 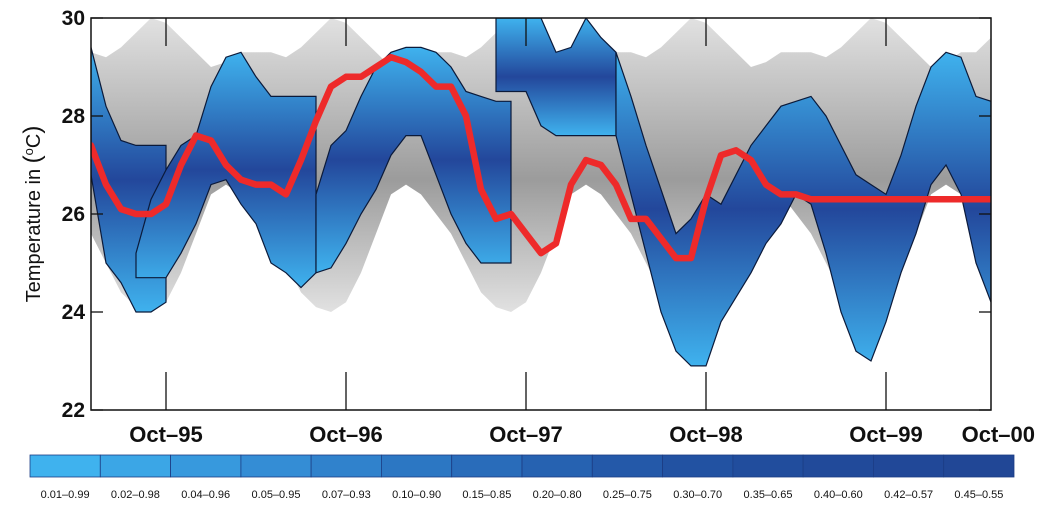 I want to click on x-tick-label: Oct–96, so click(x=345, y=434).